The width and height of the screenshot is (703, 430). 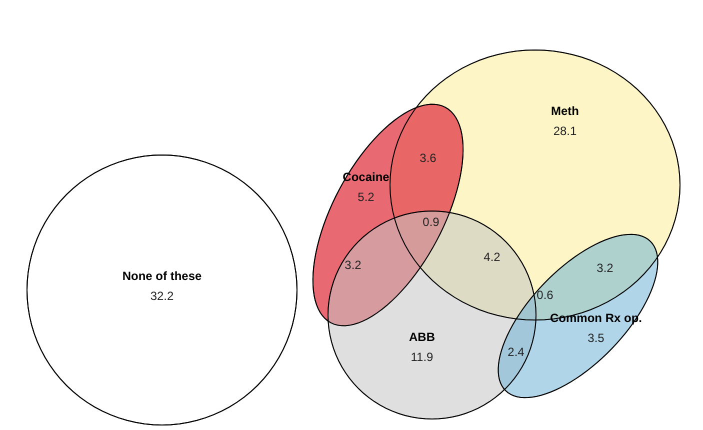 I want to click on text: 0.6, so click(x=545, y=295).